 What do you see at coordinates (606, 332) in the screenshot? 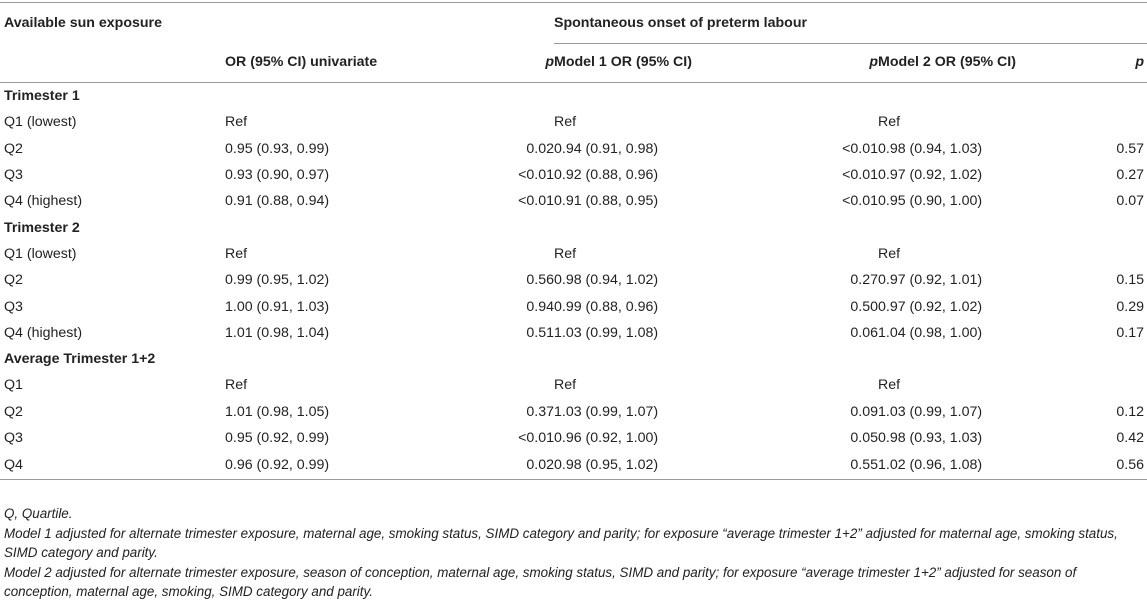
I see `model1-or: 1.03 (0.99, 1.08)` at bounding box center [606, 332].